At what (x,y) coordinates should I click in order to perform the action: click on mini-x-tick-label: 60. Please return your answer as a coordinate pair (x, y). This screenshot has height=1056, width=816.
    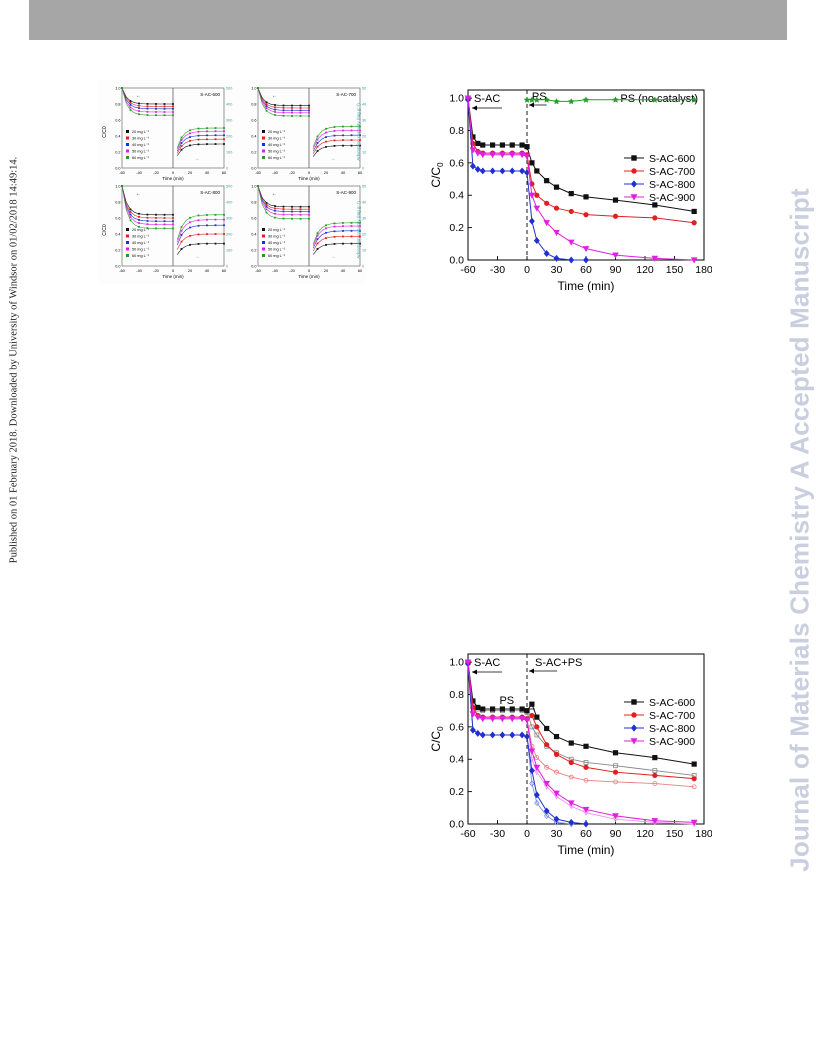
    Looking at the image, I should click on (360, 172).